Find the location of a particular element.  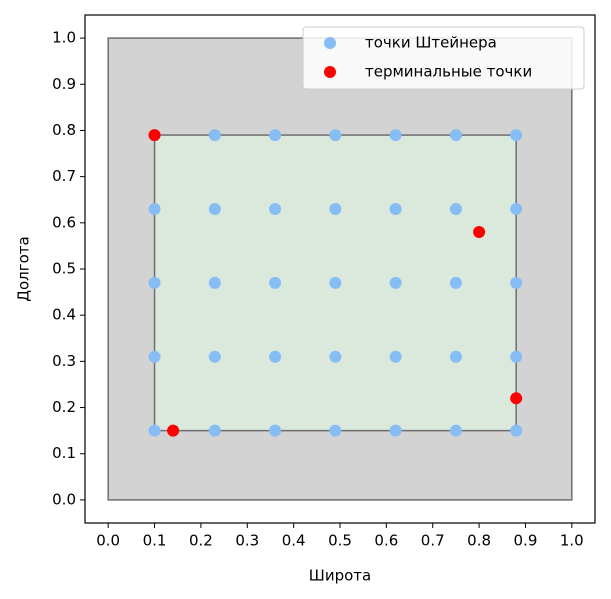

y-tick-label: 0.6 is located at coordinates (64, 222).